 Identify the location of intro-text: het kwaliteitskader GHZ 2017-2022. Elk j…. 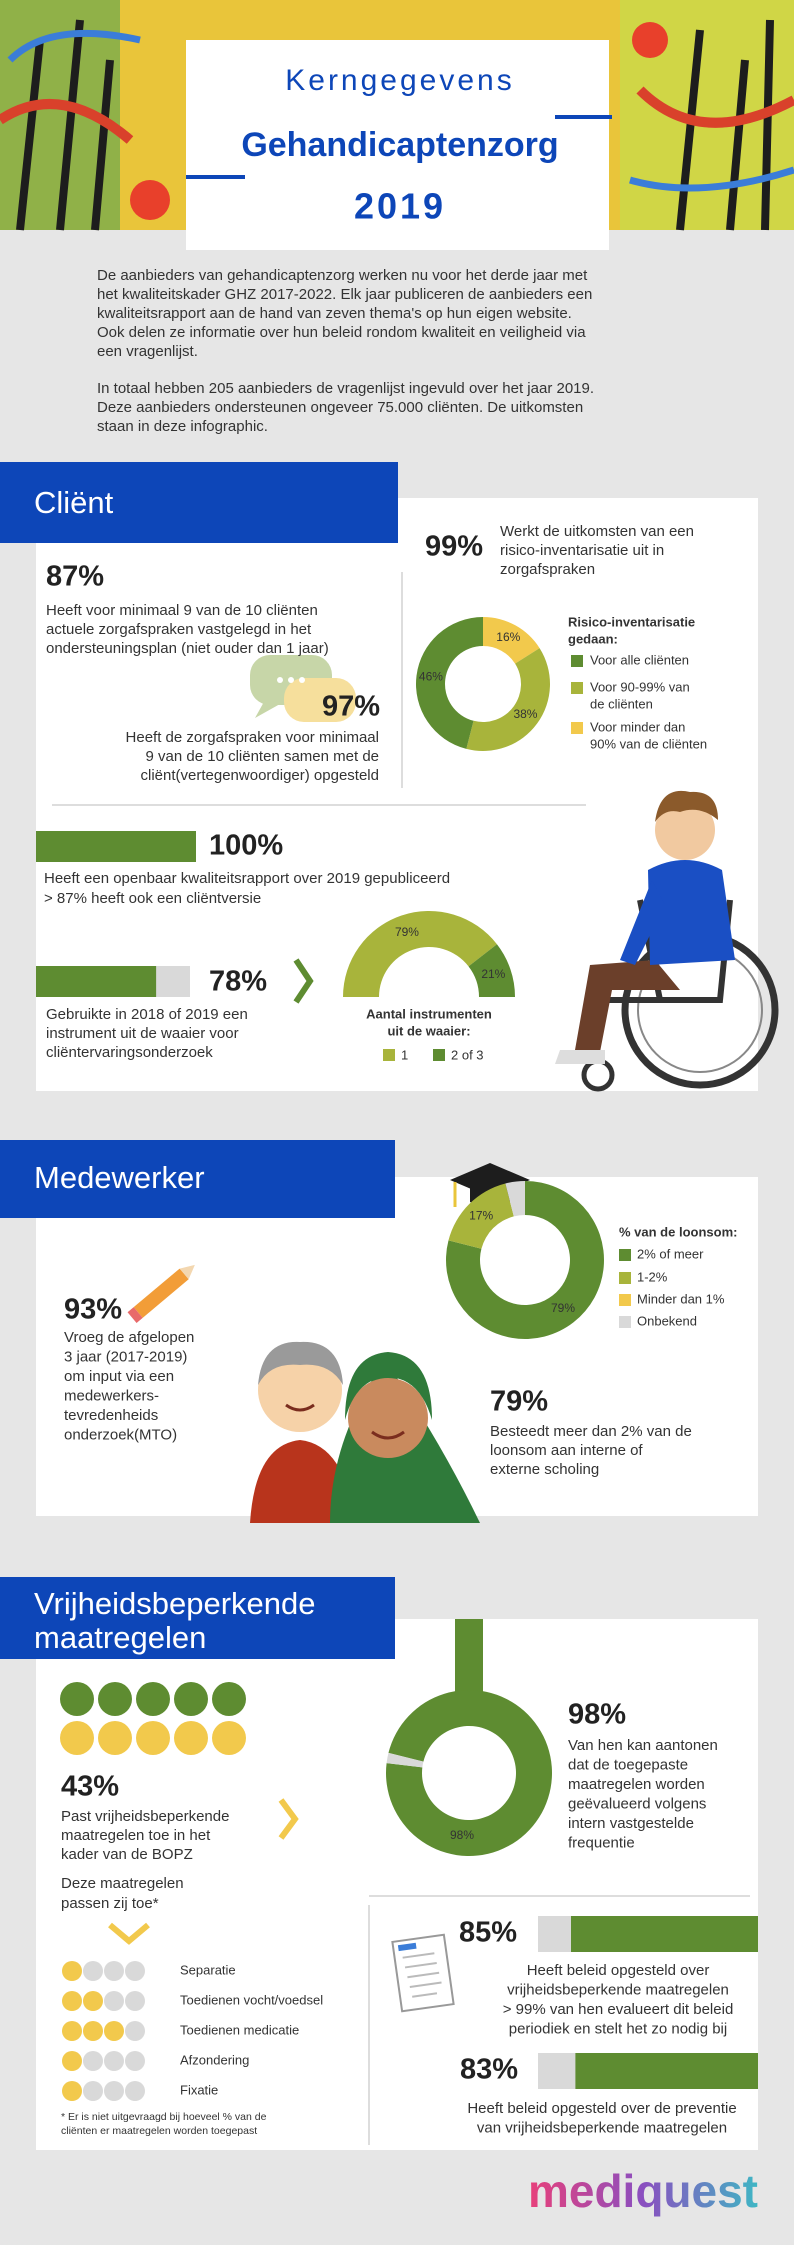
(344, 294).